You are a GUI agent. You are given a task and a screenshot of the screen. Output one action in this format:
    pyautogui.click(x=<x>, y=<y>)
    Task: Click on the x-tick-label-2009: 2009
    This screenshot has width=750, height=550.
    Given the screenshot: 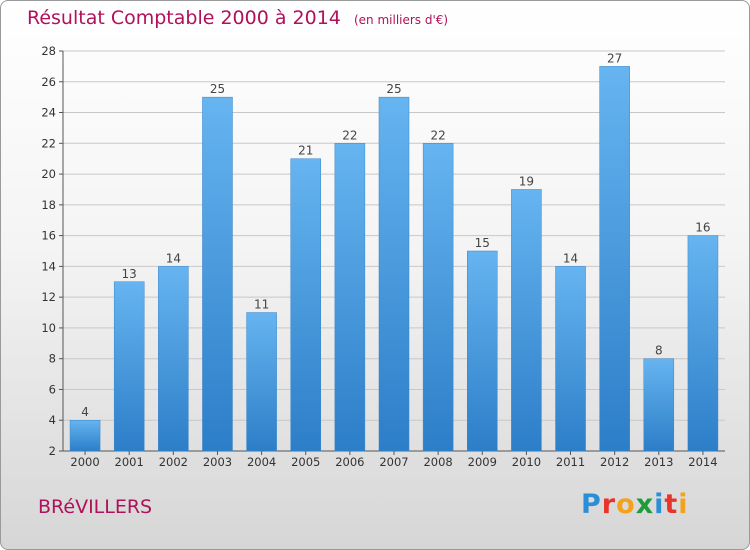 What is the action you would take?
    pyautogui.click(x=482, y=462)
    